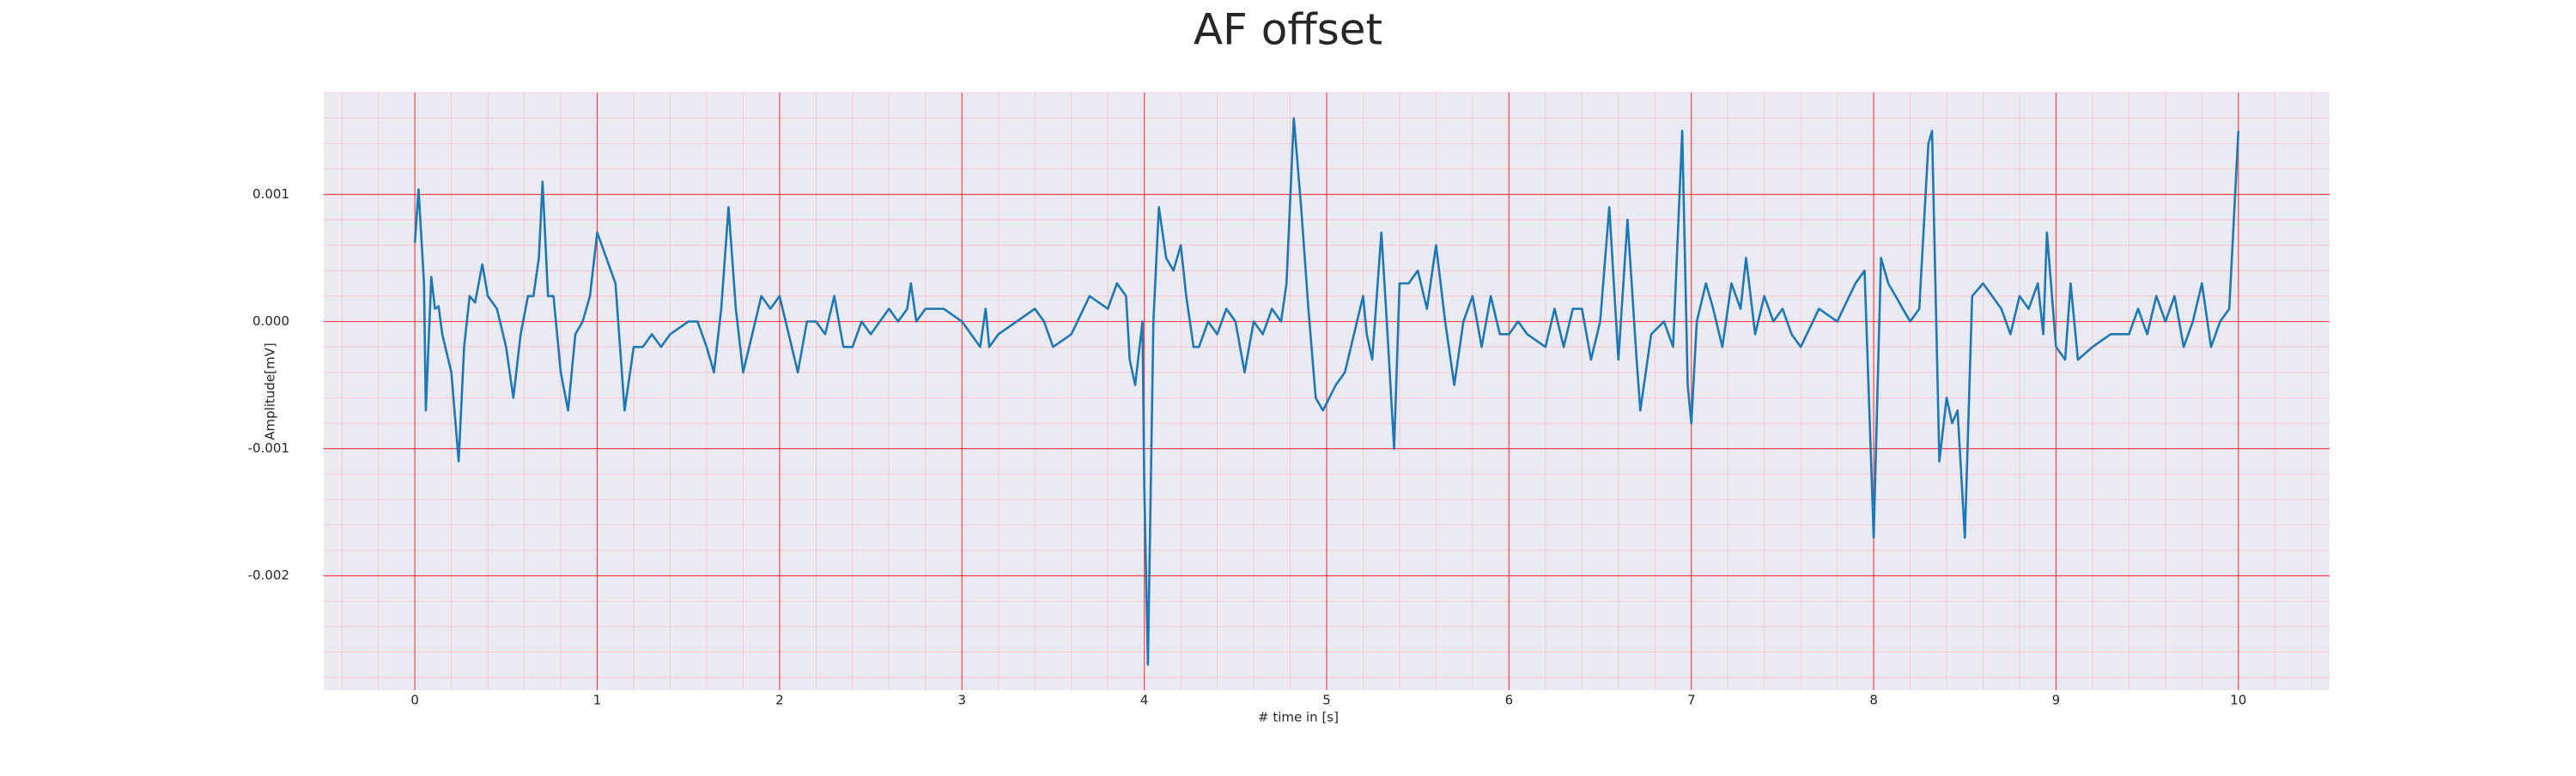 The height and width of the screenshot is (776, 2576). I want to click on x-axis-label: # time in [s], so click(1298, 717).